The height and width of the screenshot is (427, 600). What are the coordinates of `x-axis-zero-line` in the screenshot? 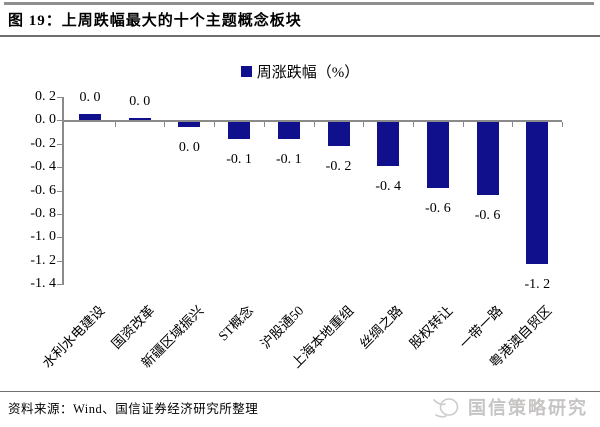 It's located at (312, 121).